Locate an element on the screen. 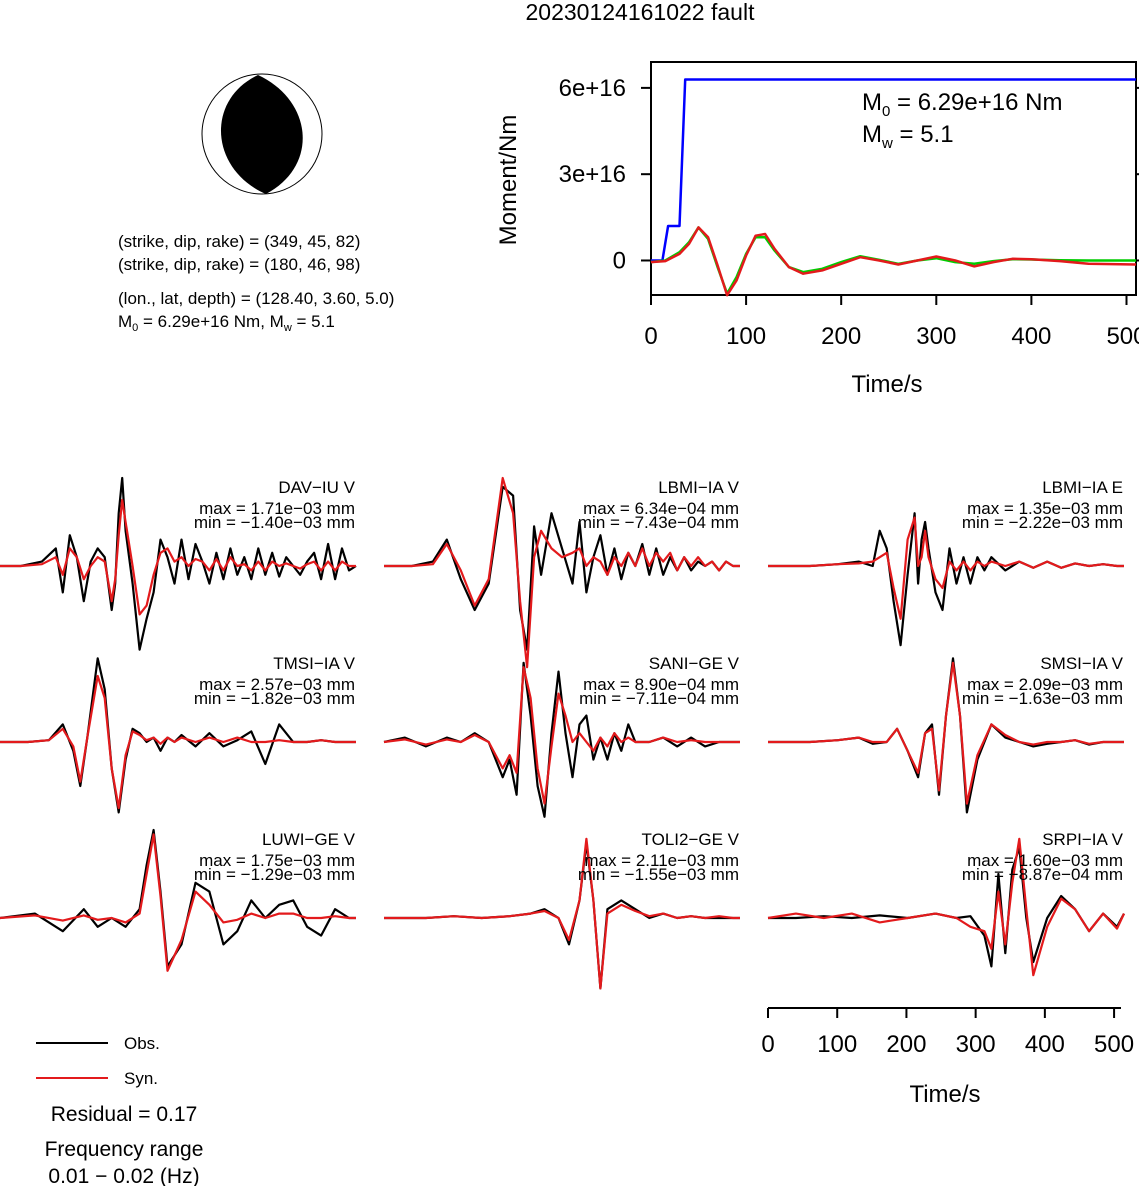 This screenshot has height=1186, width=1139. station-name: LBMI−IA E is located at coordinates (1082, 487).